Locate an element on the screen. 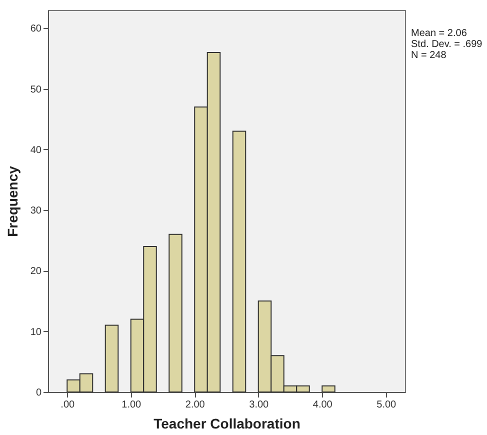  x-axis-title: Teacher Collaboration is located at coordinates (227, 424).